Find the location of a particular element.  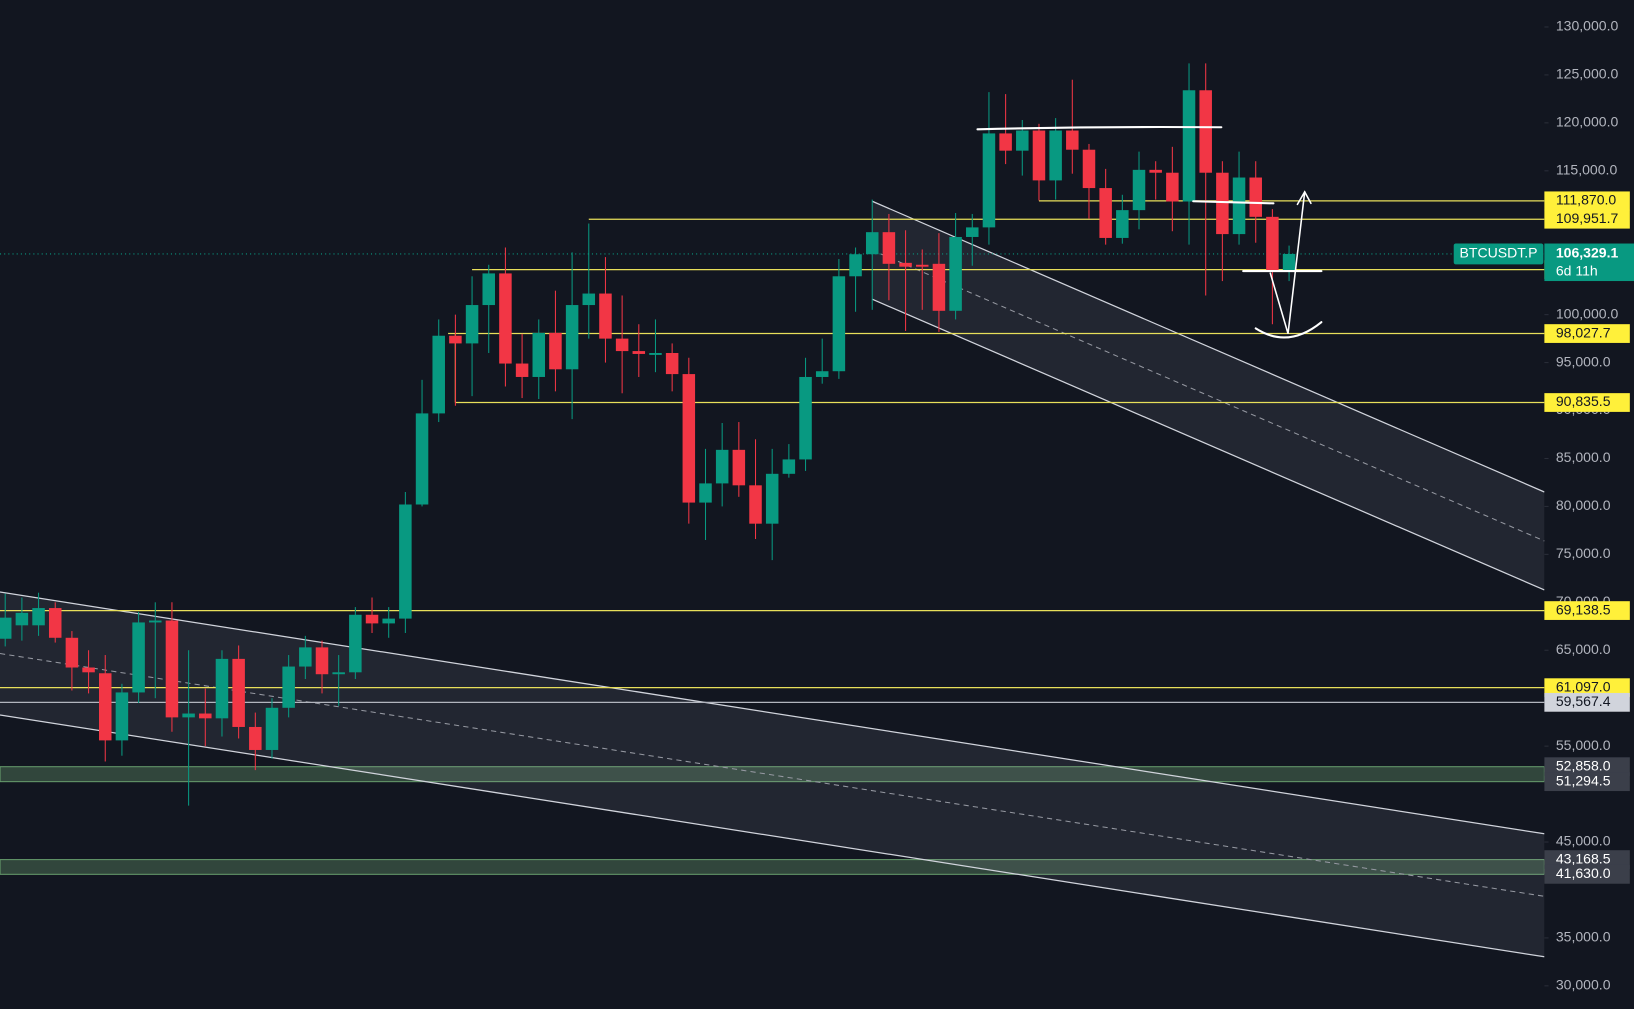

zone-label: 52,858.0 is located at coordinates (1583, 765).